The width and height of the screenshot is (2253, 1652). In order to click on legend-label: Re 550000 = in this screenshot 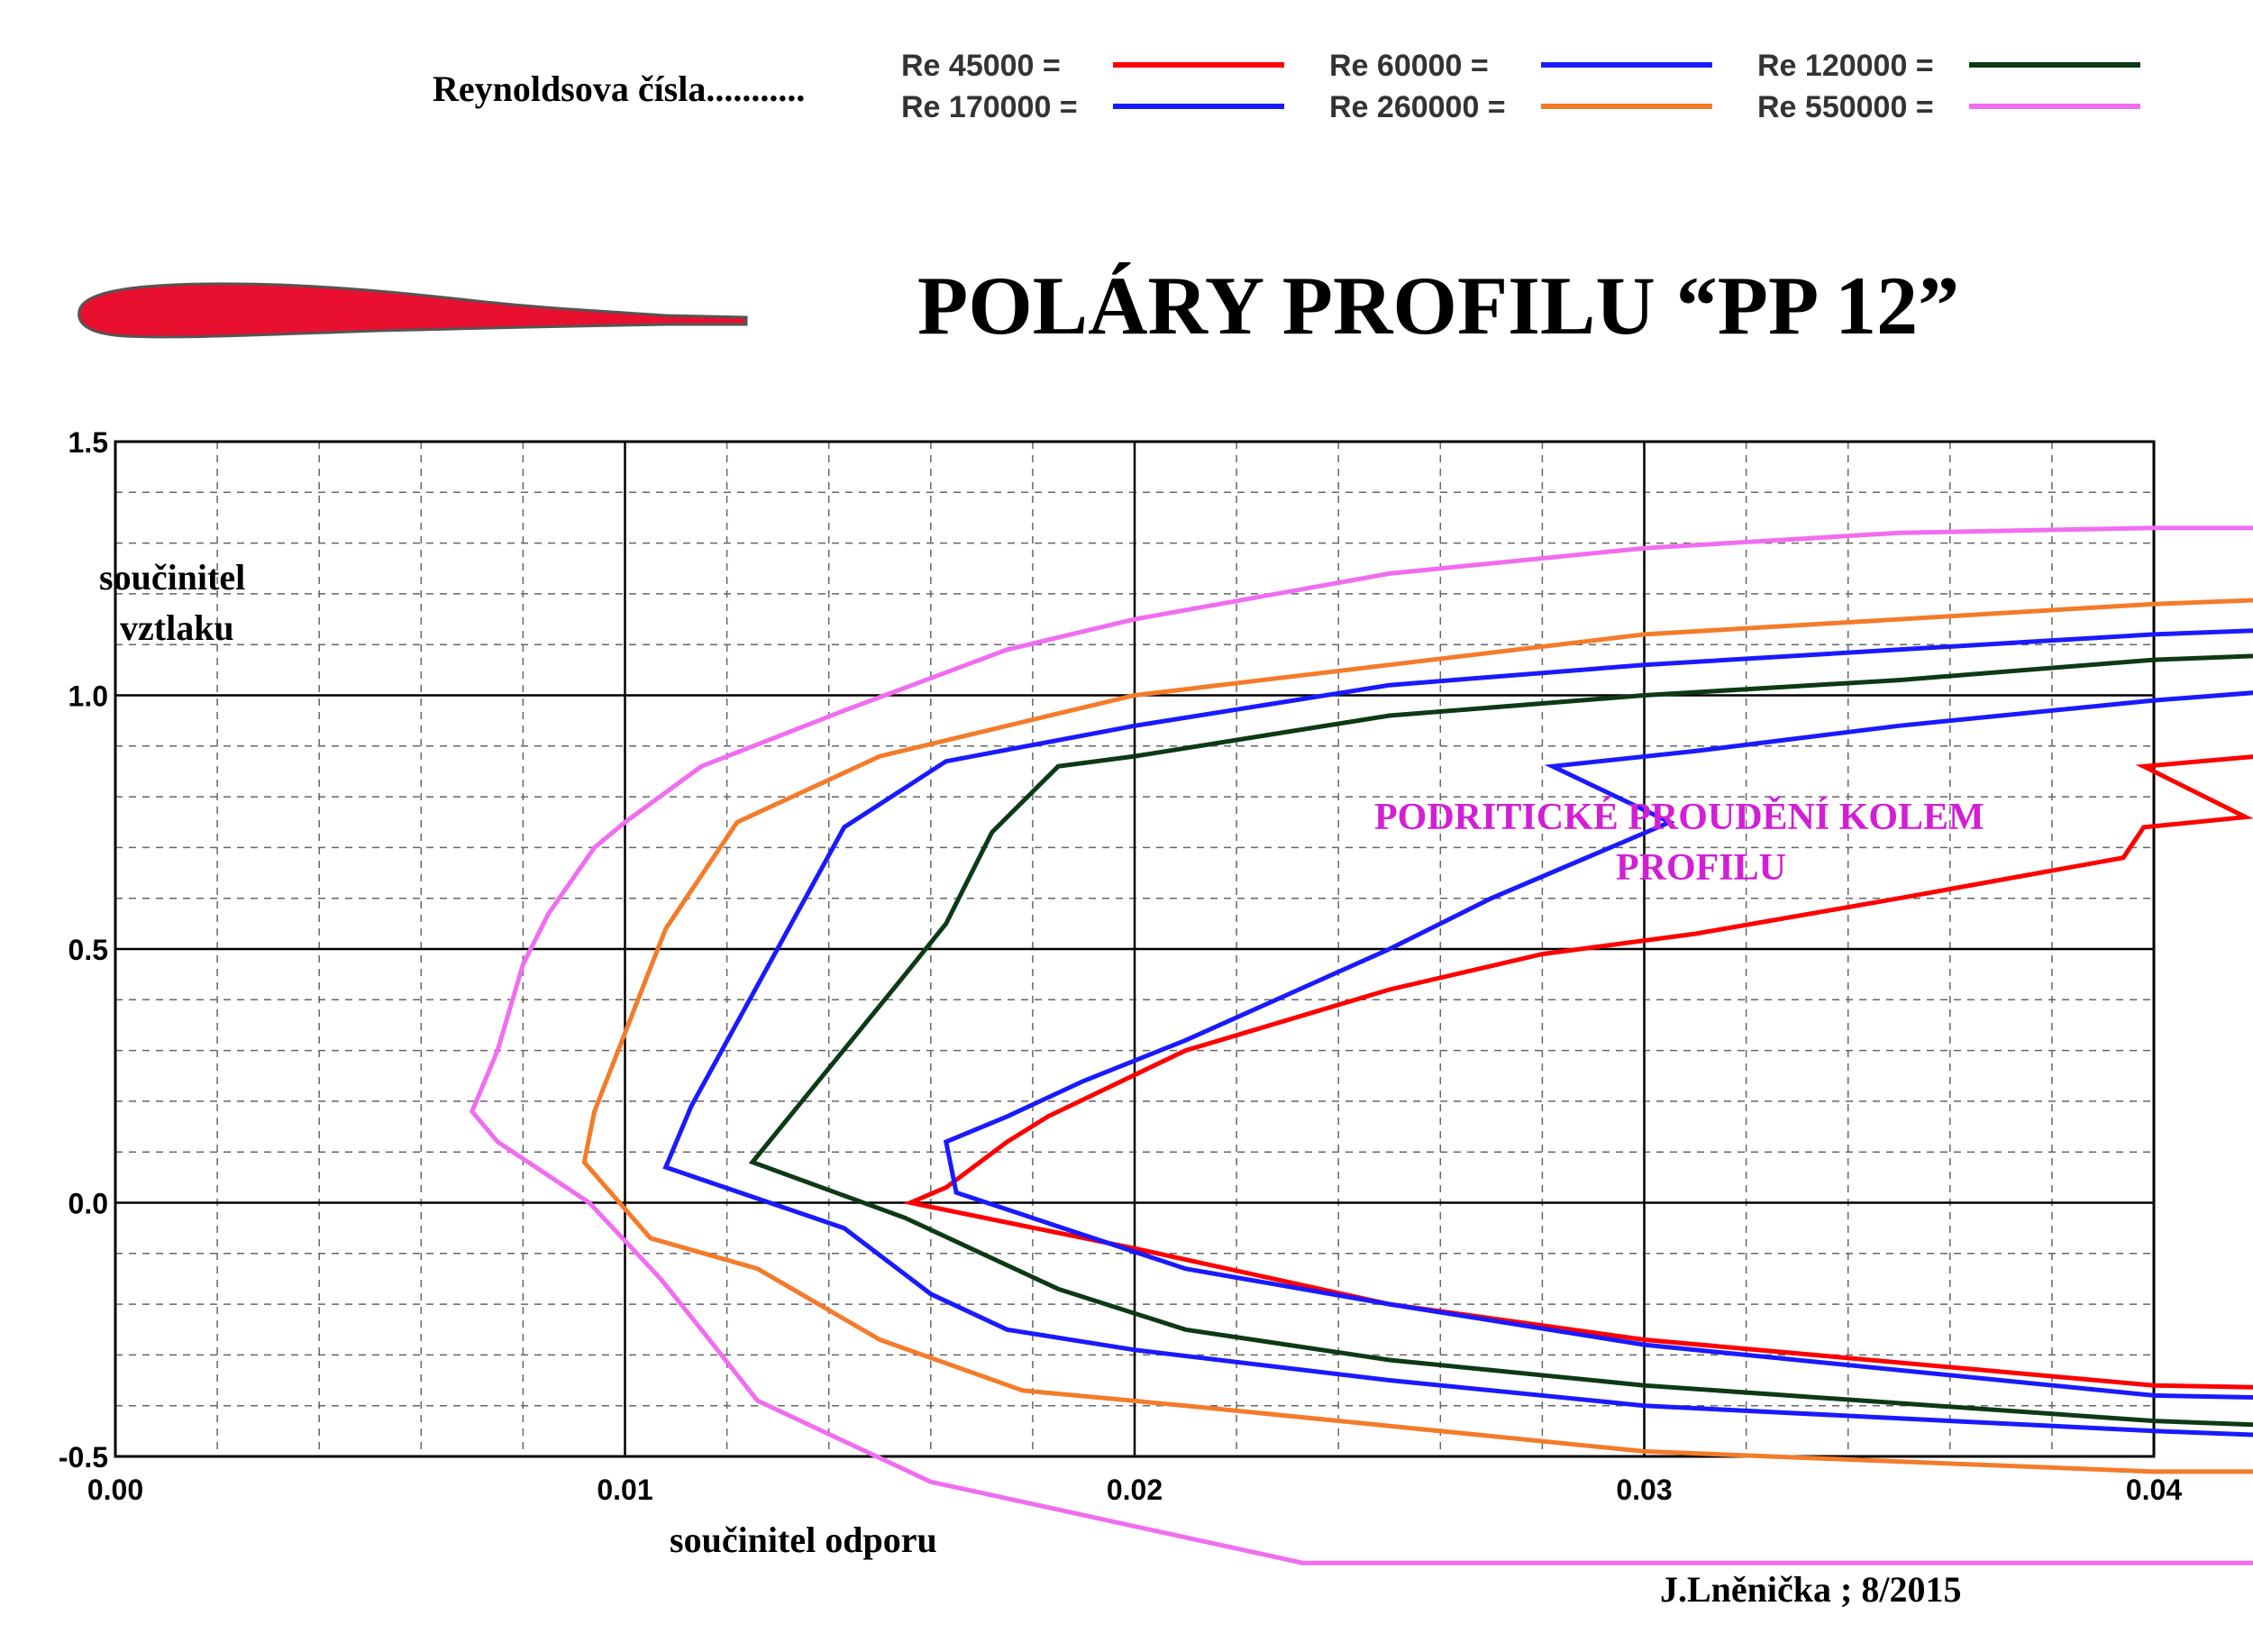, I will do `click(1845, 107)`.